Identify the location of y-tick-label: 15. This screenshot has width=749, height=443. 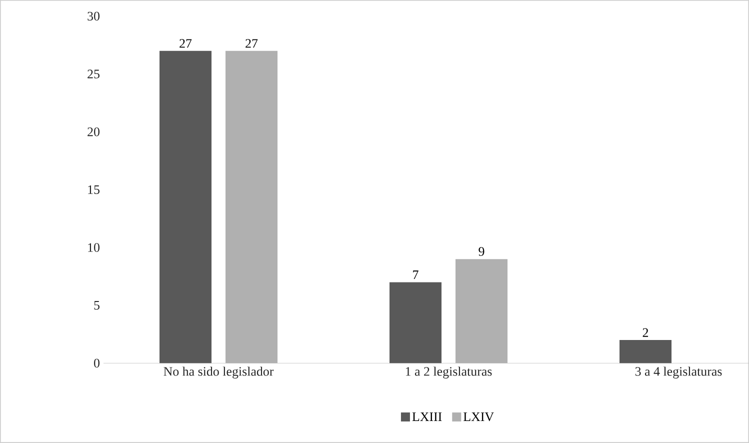
(94, 189).